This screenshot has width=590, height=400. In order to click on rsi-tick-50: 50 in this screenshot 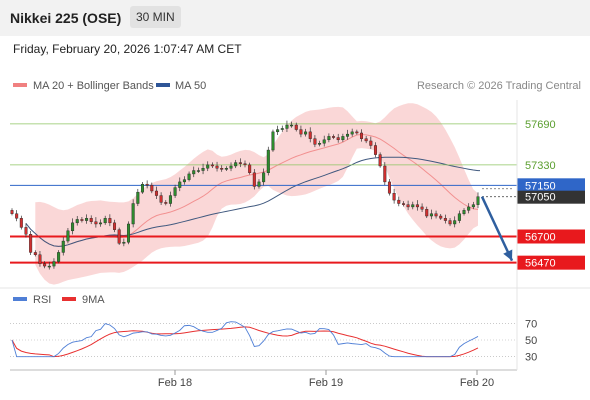, I will do `click(531, 341)`.